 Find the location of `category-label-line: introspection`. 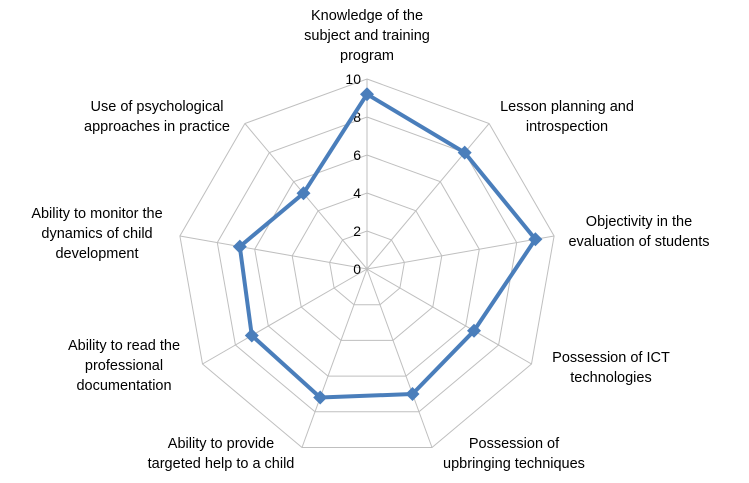

category-label-line: introspection is located at coordinates (567, 127).